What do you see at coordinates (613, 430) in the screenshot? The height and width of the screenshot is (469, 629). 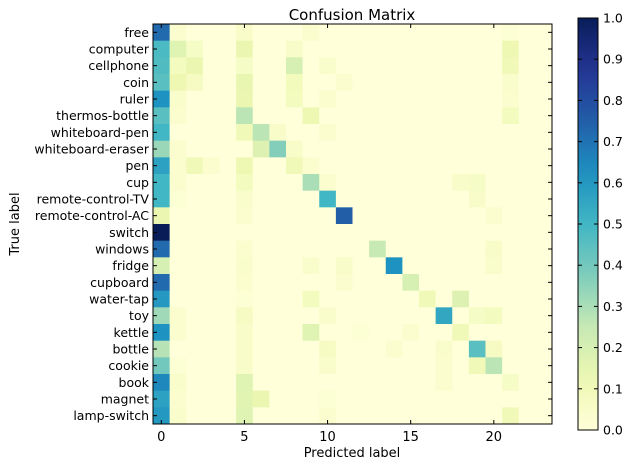 I see `colorbar-tick-label: 0.0` at bounding box center [613, 430].